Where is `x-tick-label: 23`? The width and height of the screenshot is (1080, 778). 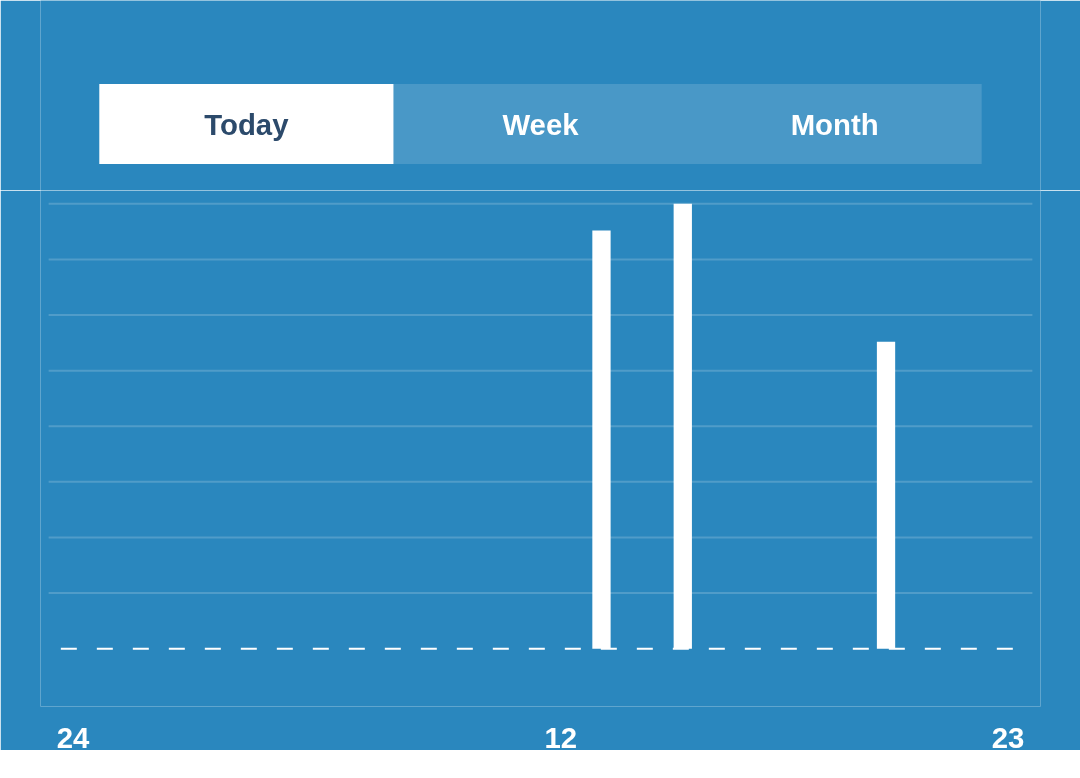
x-tick-label: 23 is located at coordinates (1008, 737).